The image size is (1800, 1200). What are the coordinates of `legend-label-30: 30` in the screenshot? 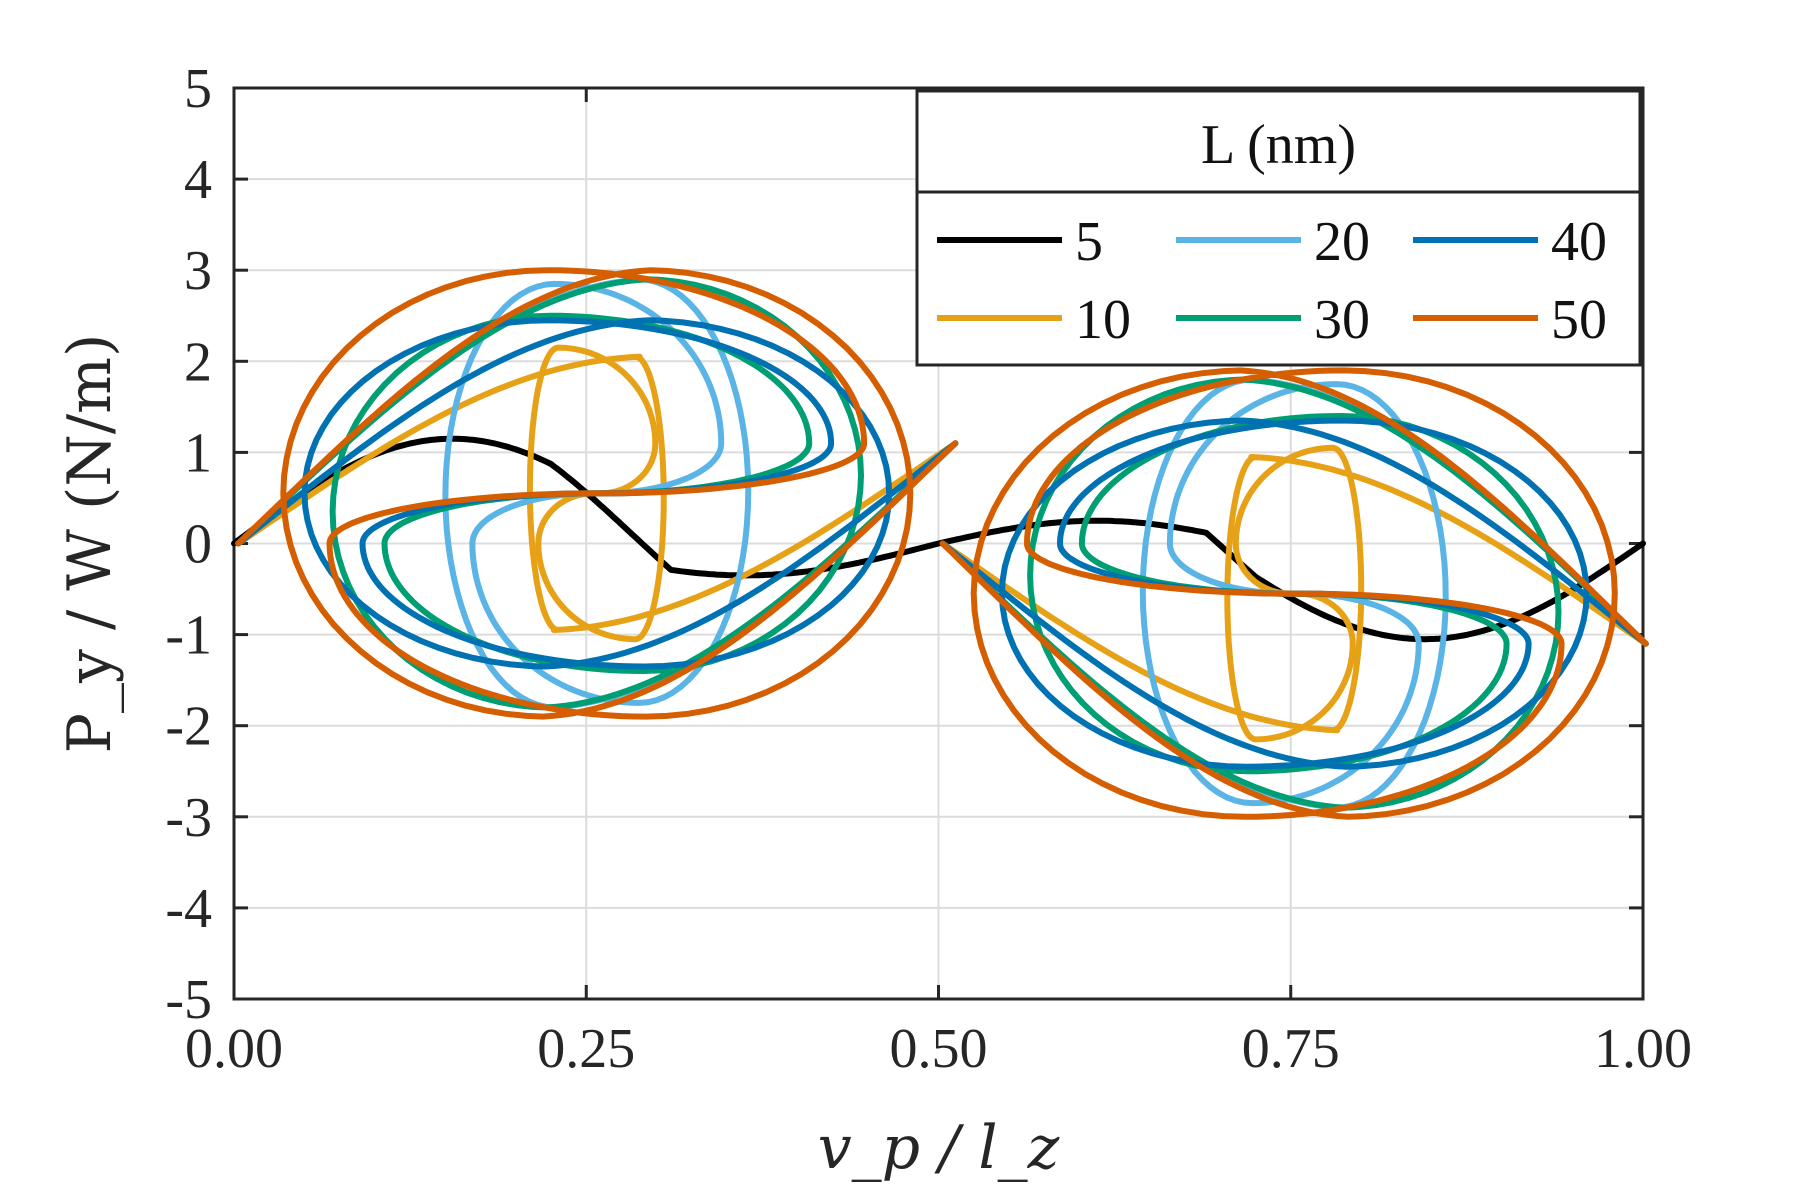 It's located at (1342, 320).